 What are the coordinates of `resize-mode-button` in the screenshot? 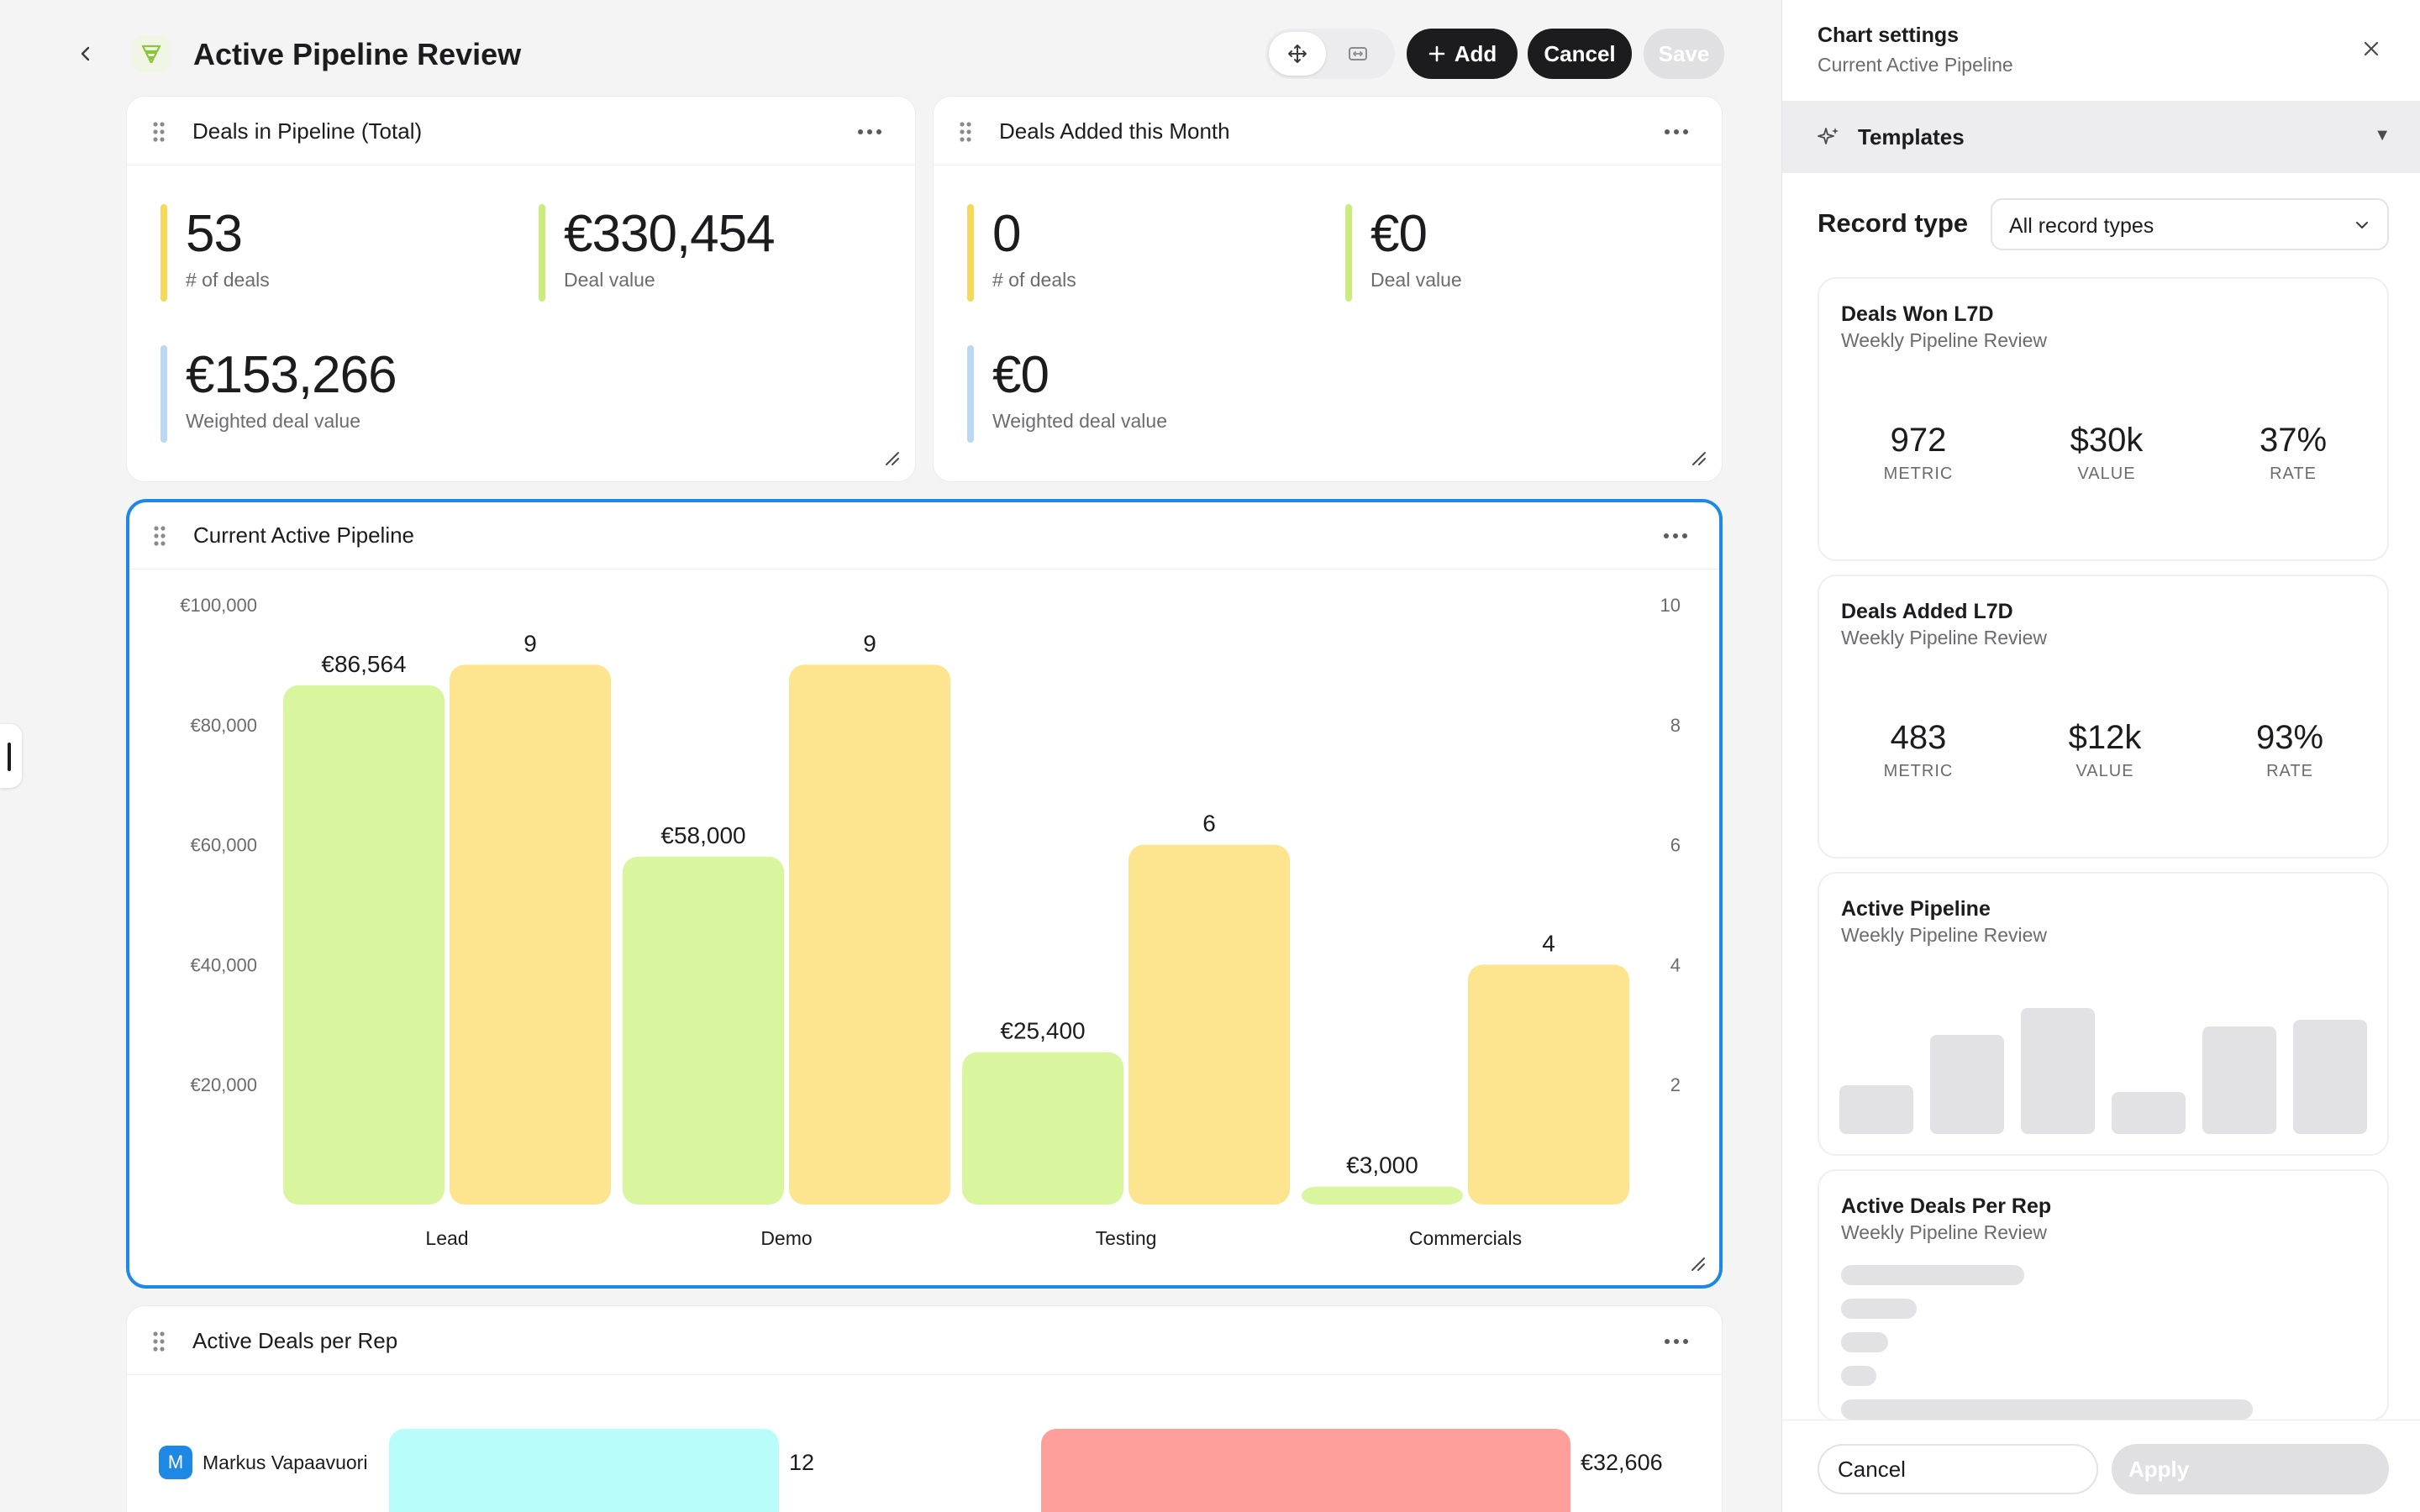 It's located at (1357, 54).